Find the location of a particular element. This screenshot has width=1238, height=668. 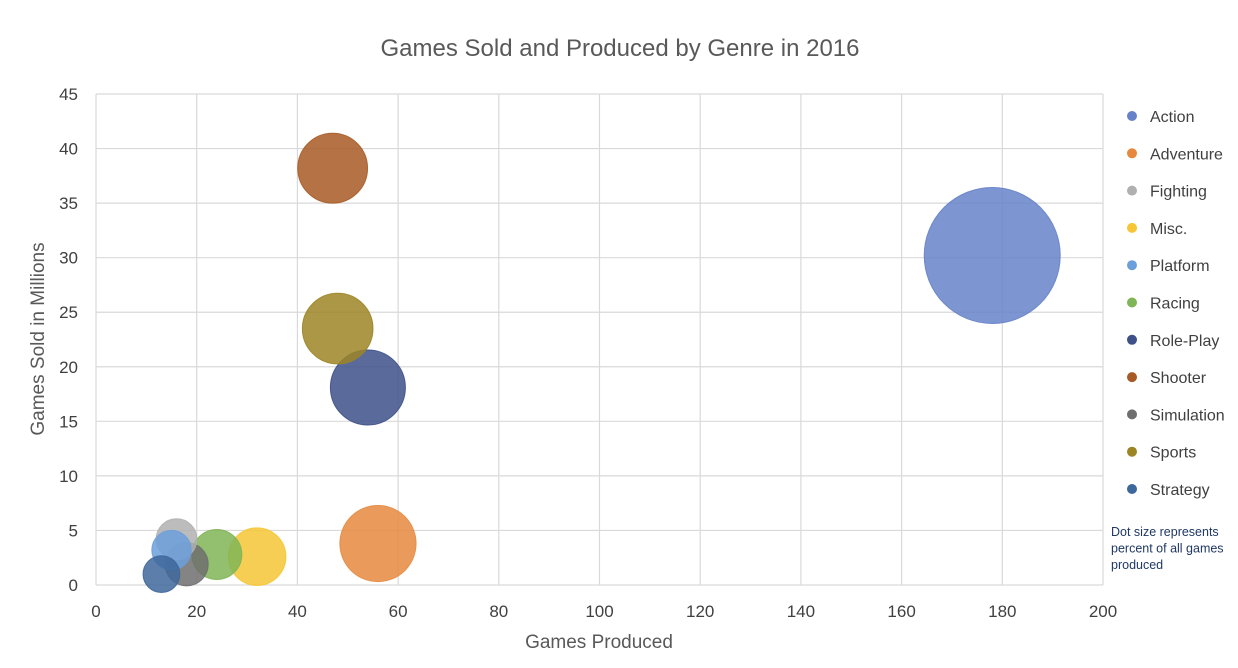

legend-marker-adventure is located at coordinates (1132, 153).